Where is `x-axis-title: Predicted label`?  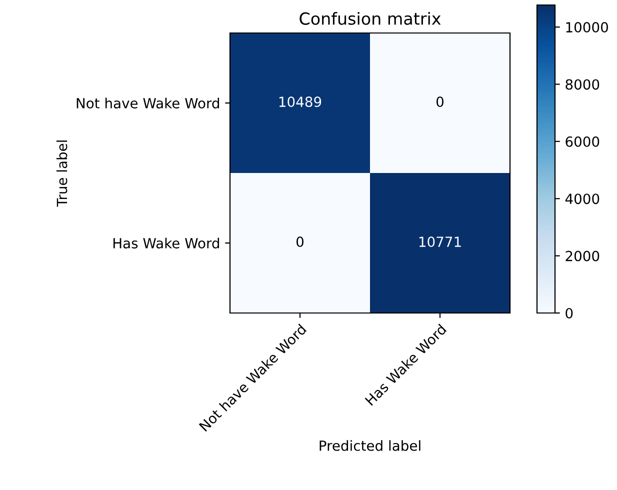 x-axis-title: Predicted label is located at coordinates (370, 445).